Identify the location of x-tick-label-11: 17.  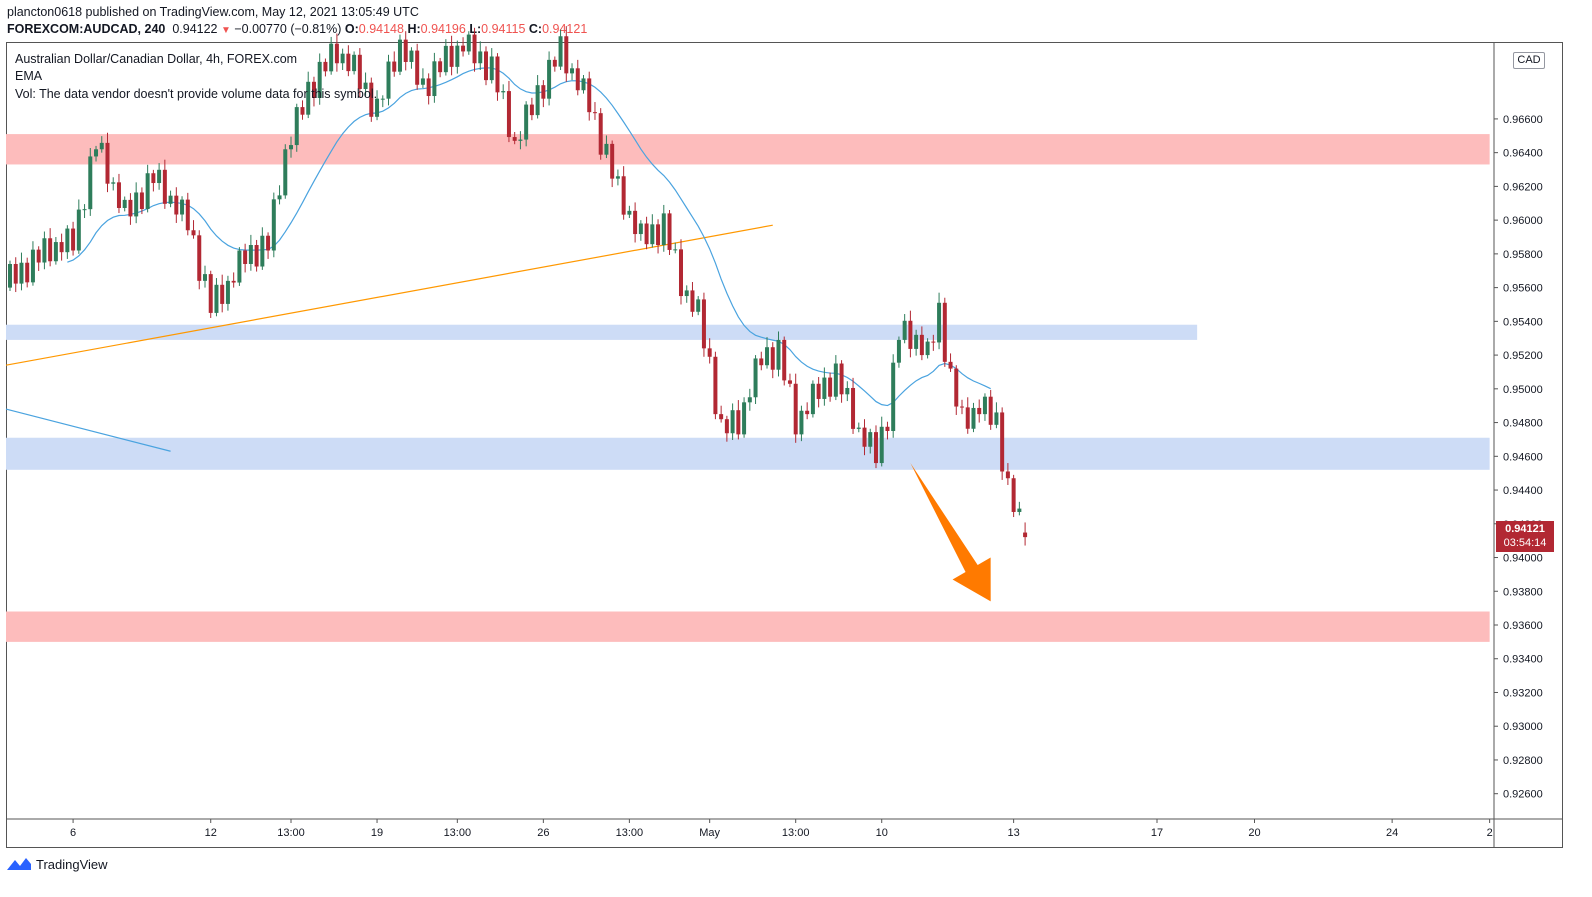
(1157, 833).